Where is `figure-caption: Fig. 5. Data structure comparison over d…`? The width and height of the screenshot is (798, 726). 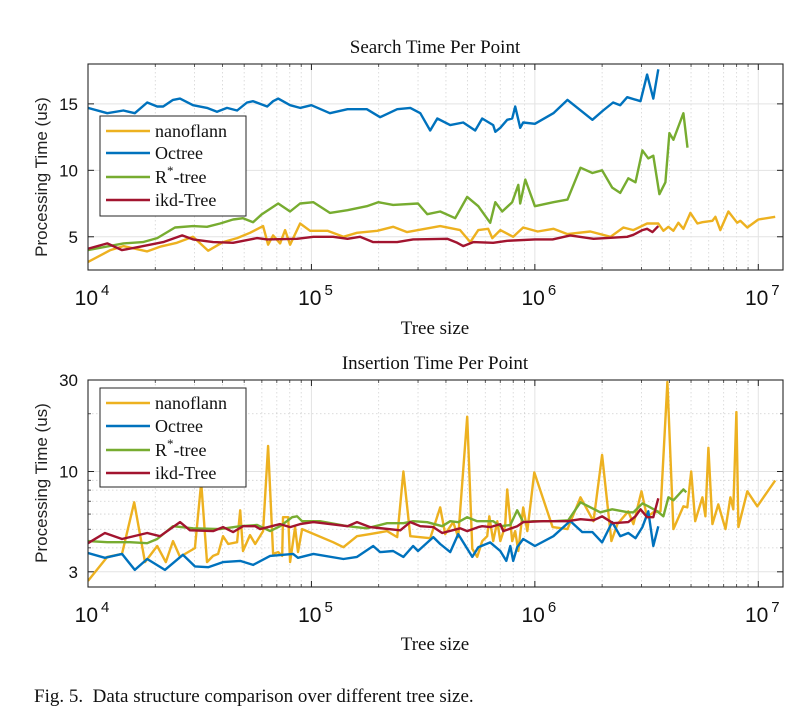 figure-caption: Fig. 5. Data structure comparison over d… is located at coordinates (254, 696).